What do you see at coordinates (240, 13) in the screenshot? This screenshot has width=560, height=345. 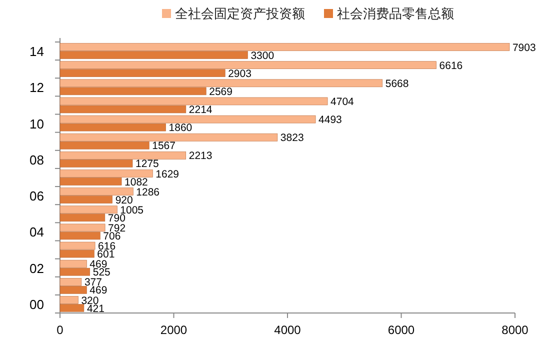 I see `legend-label: 全社会固定资产投资额` at bounding box center [240, 13].